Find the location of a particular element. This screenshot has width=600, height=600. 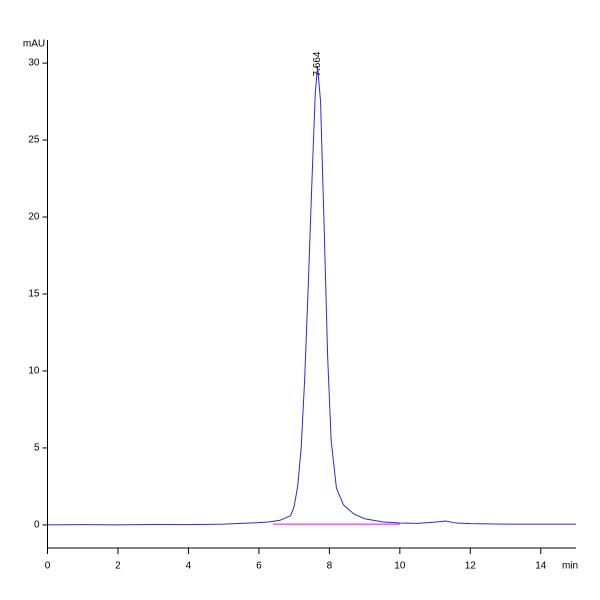

x-axis-label: min is located at coordinates (570, 566).